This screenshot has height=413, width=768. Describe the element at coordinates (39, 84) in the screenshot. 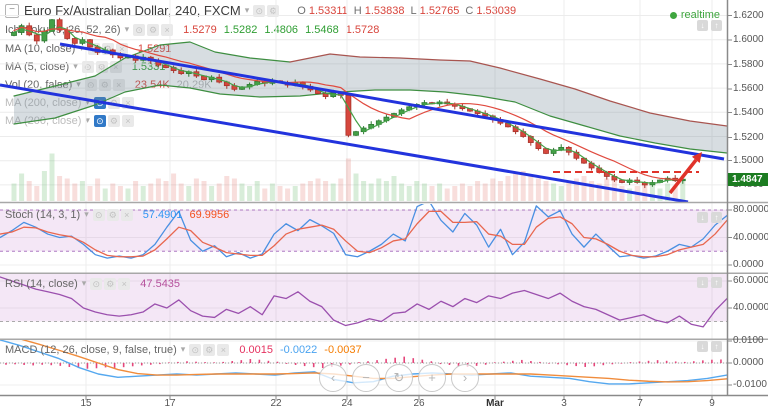

I see `indicator-label: Vol (20, false)` at that location.